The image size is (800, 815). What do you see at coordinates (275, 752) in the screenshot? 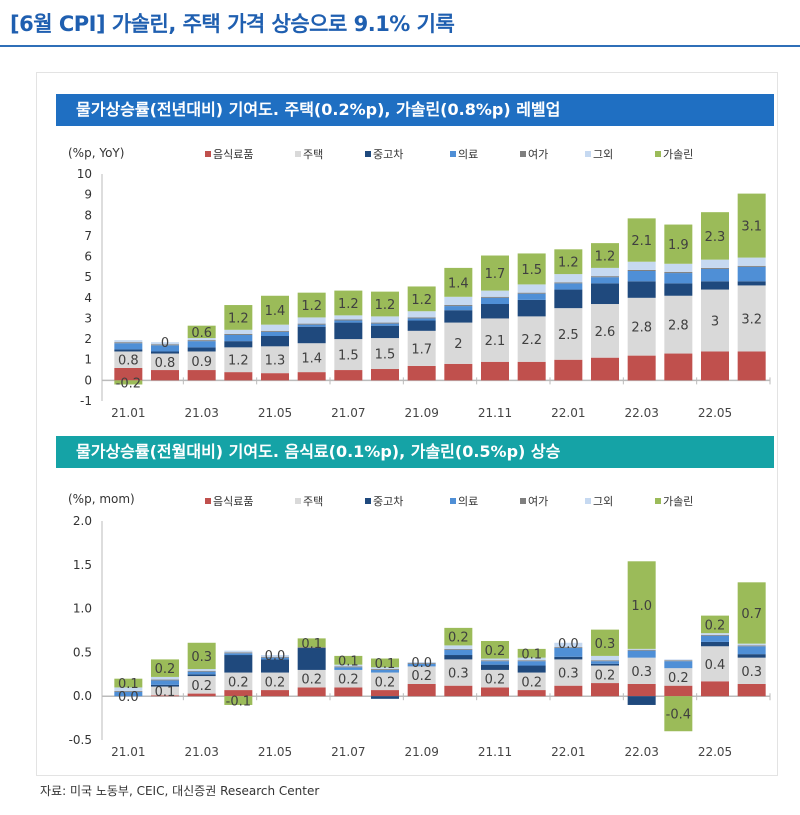
I see `x-tick-label: 21.05` at bounding box center [275, 752].